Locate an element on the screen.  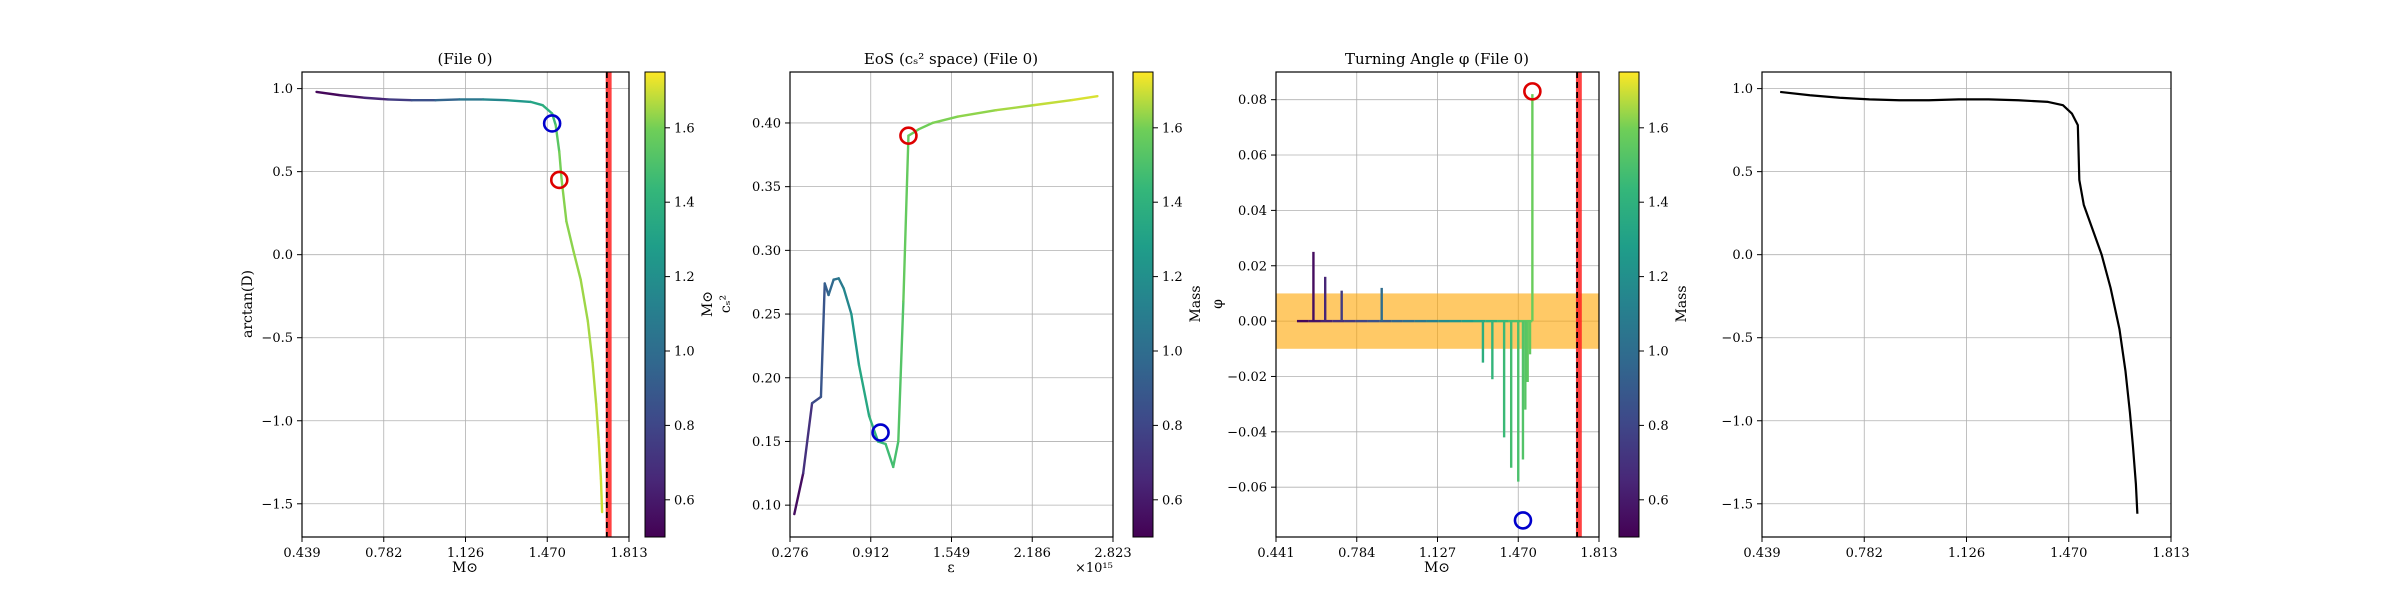
x-tick-label: 2.186 is located at coordinates (1032, 553).